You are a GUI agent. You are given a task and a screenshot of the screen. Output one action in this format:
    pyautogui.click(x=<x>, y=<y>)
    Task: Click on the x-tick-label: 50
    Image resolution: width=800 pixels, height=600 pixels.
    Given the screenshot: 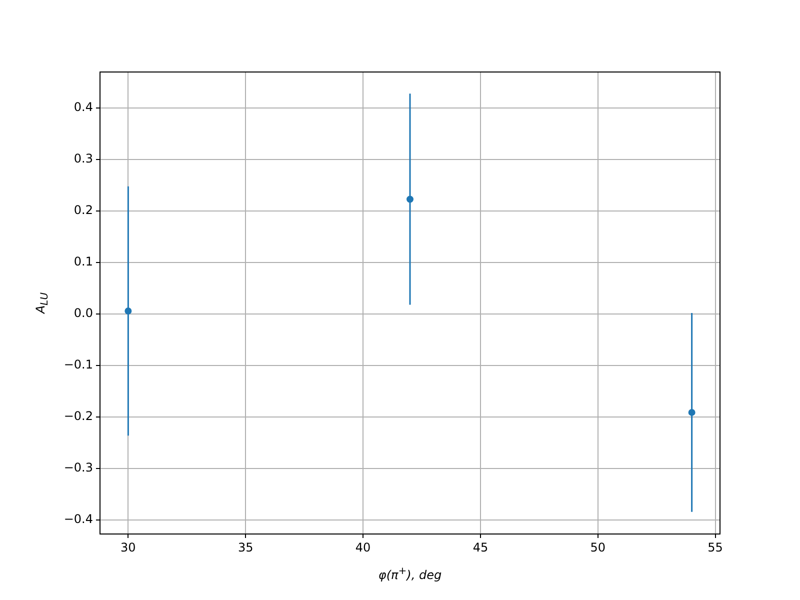 What is the action you would take?
    pyautogui.click(x=598, y=547)
    